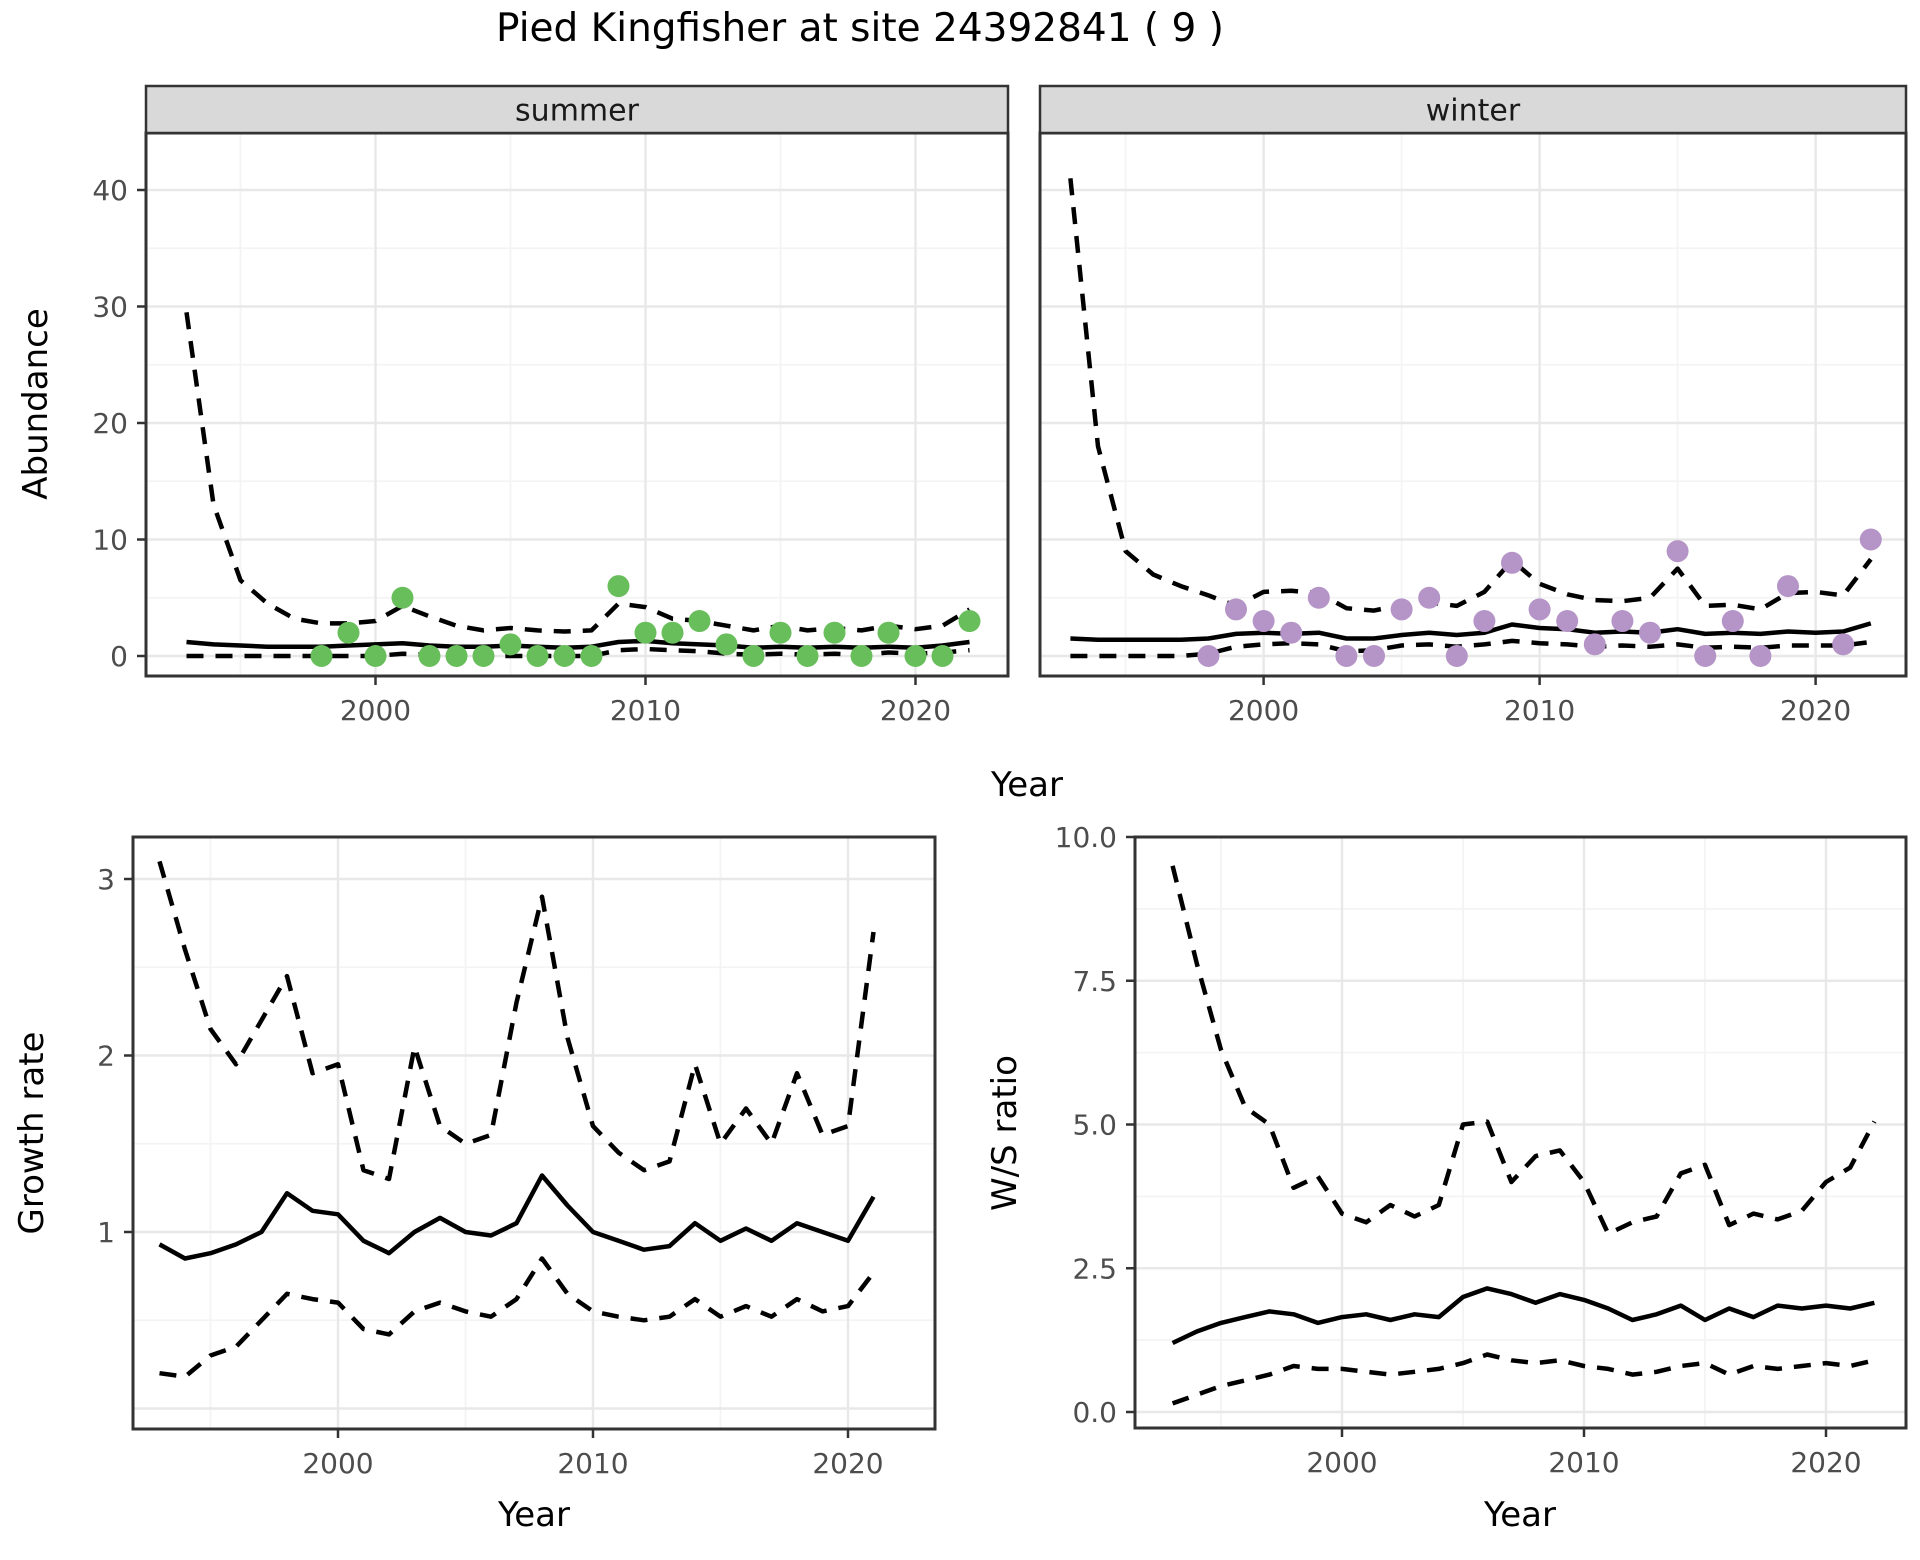  I want to click on y-tick-label: 30, so click(110, 307).